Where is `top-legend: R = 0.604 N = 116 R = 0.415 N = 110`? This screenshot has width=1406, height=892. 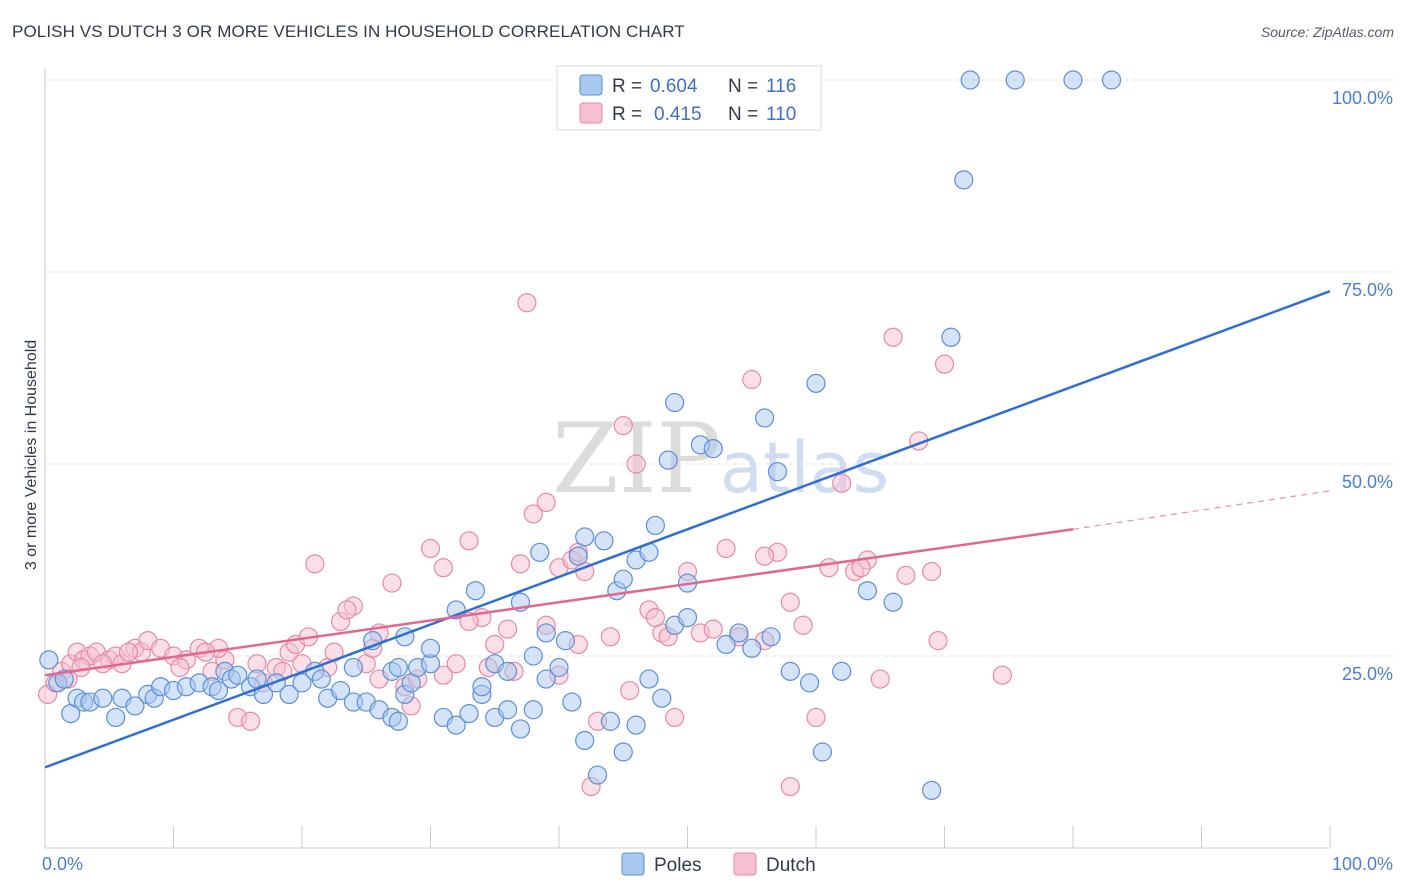 top-legend: R = 0.604 N = 116 R = 0.415 N = 110 is located at coordinates (689, 98).